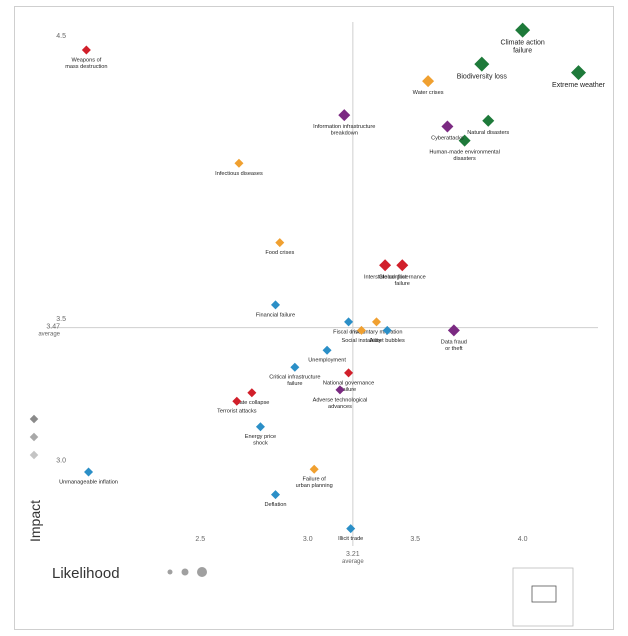 This screenshot has height=636, width=628. Describe the element at coordinates (348, 332) in the screenshot. I see `data-point-label: Fiscal crises` at that location.